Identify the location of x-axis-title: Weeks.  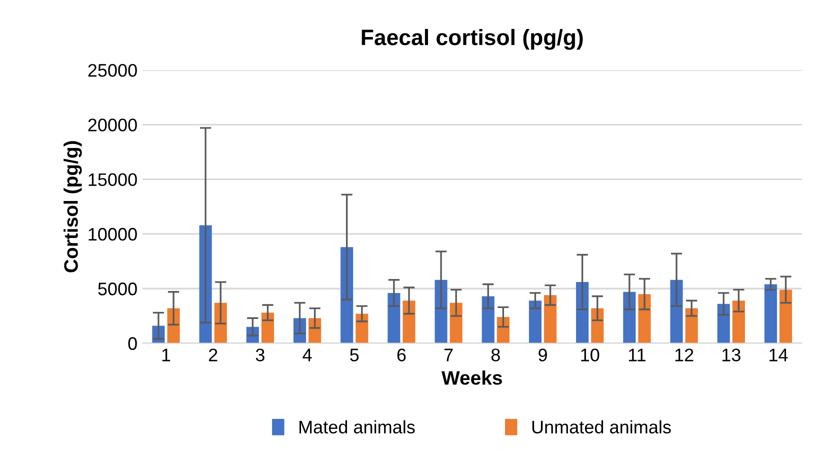
(472, 377).